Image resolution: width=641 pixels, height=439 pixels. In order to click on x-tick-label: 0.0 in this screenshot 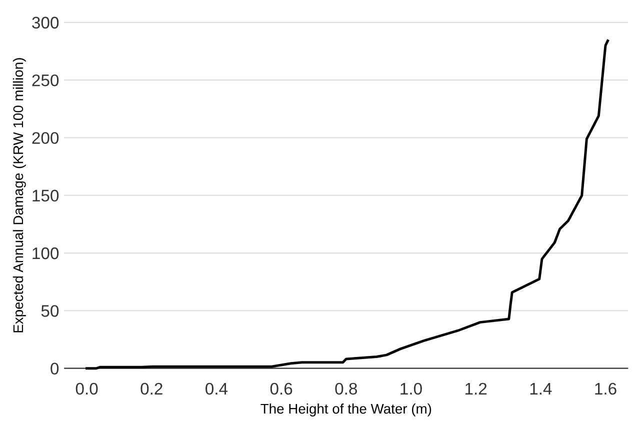, I will do `click(87, 388)`.